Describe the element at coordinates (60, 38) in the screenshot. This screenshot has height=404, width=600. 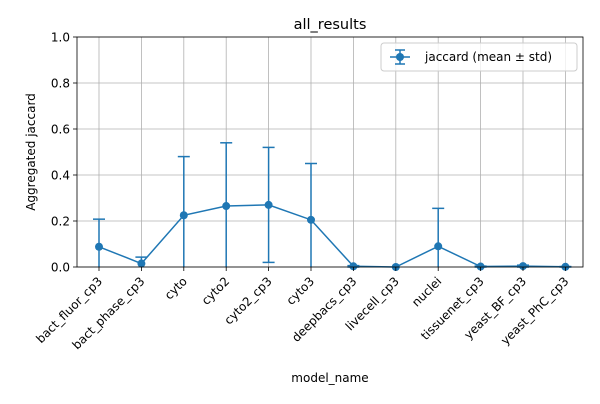
I see `y-tick-label: 1.0` at that location.